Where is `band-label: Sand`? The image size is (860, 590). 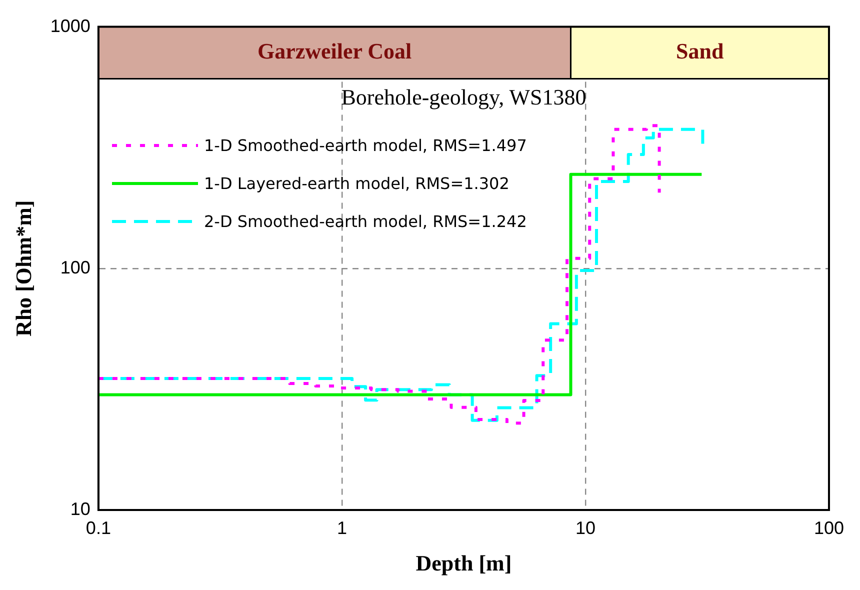 band-label: Sand is located at coordinates (700, 51).